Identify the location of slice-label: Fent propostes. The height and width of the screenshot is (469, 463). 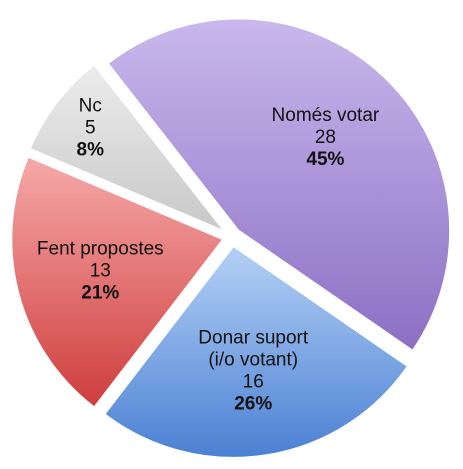
(100, 249).